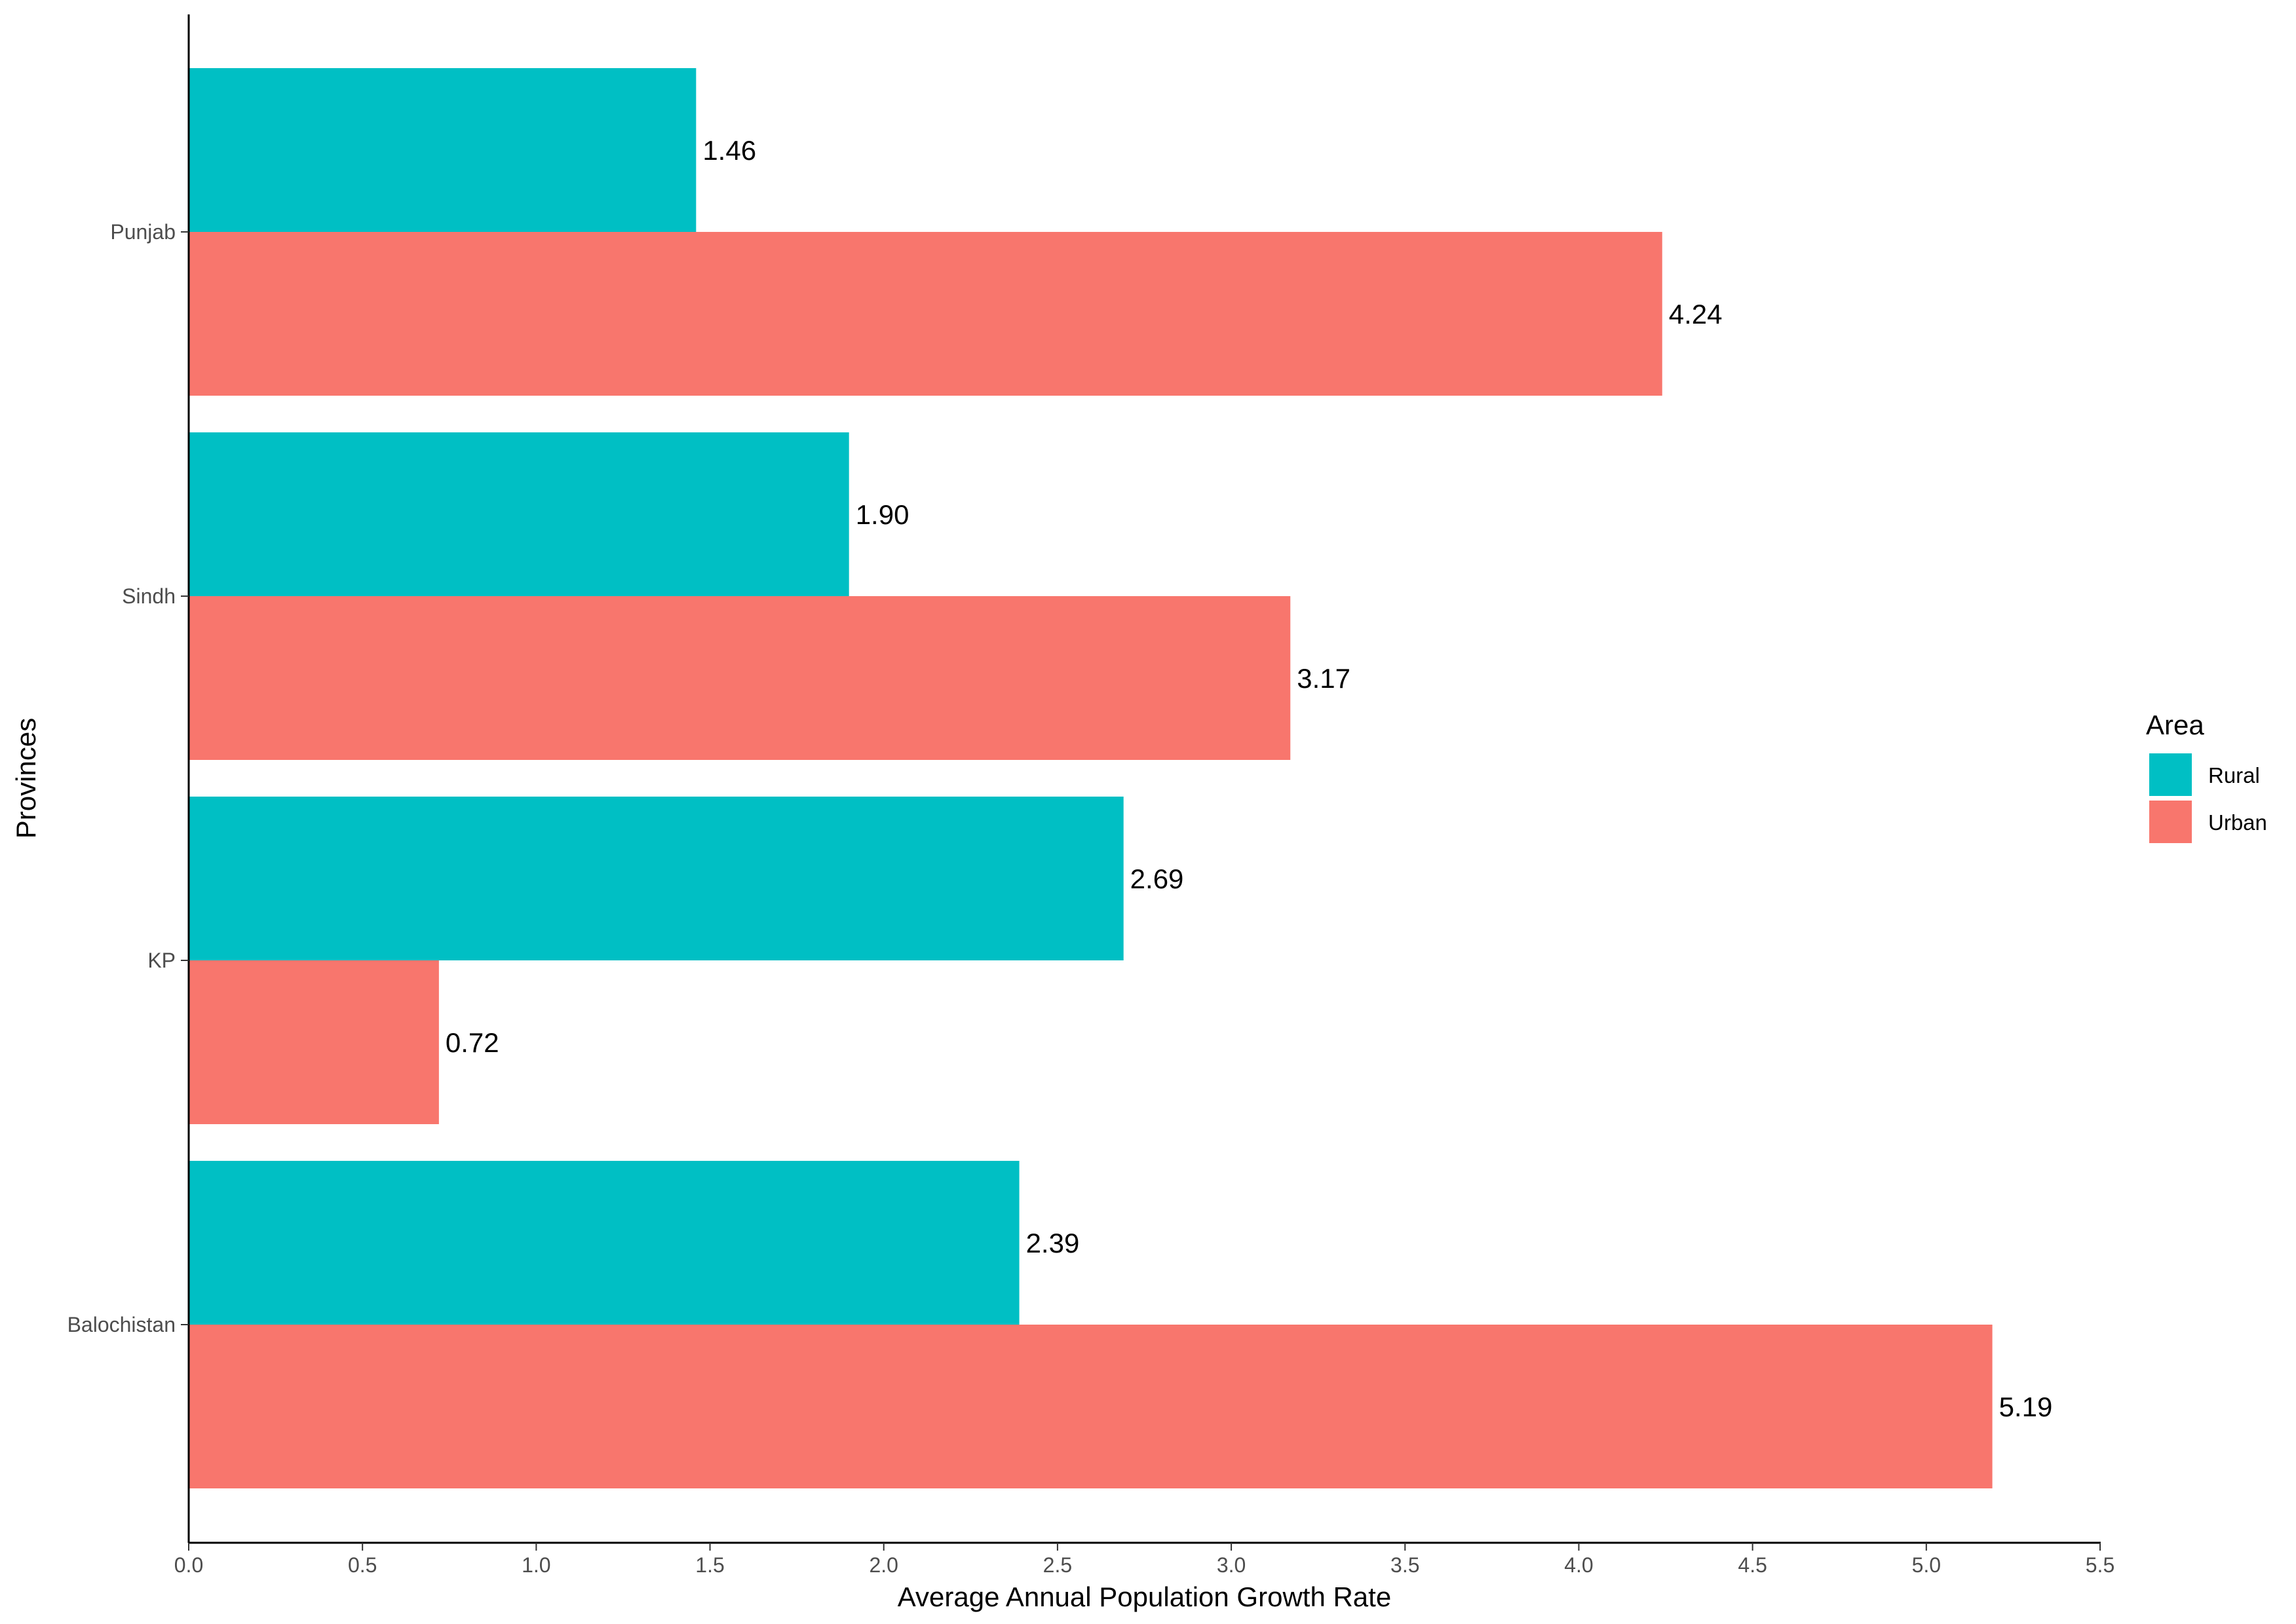 Image resolution: width=2296 pixels, height=1624 pixels. What do you see at coordinates (2237, 822) in the screenshot?
I see `legend-label-urban: Urban` at bounding box center [2237, 822].